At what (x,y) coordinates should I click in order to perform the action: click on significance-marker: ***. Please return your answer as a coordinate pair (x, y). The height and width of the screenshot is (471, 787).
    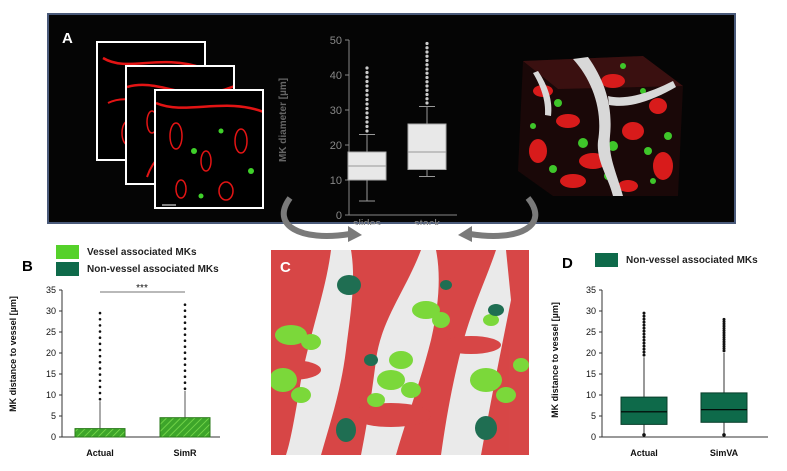
    Looking at the image, I should click on (142, 288).